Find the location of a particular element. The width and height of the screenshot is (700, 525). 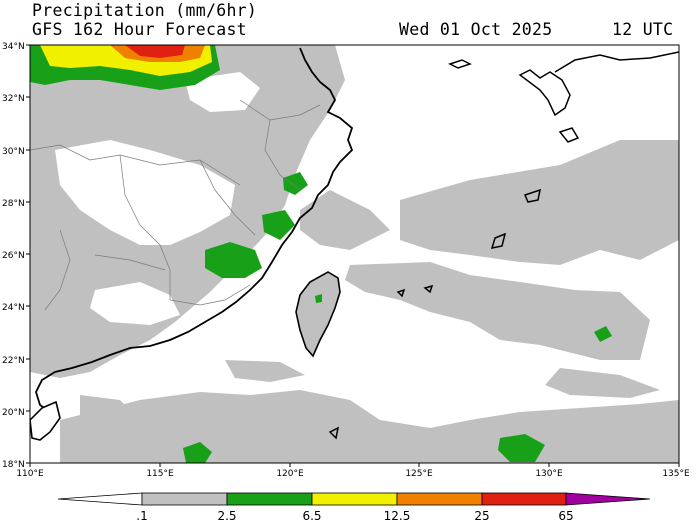

colorbar-label: 2.5 is located at coordinates (226, 516).